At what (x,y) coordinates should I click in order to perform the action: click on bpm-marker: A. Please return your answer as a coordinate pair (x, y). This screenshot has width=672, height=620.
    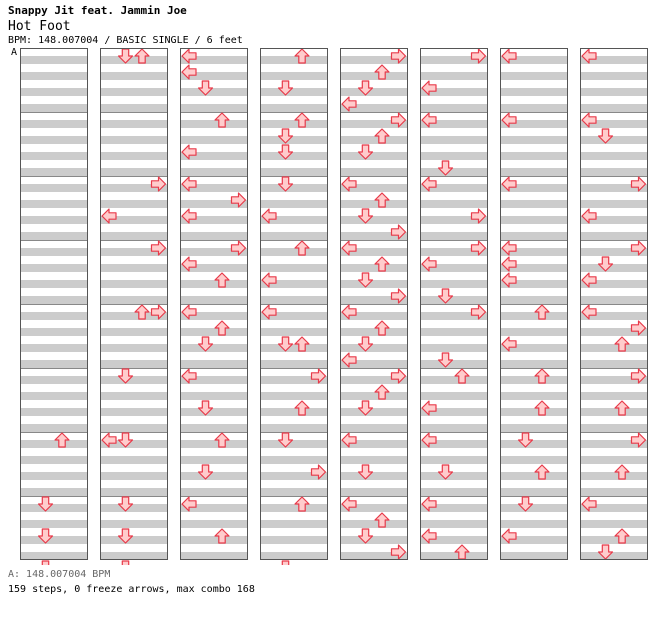
    Looking at the image, I should click on (14, 52).